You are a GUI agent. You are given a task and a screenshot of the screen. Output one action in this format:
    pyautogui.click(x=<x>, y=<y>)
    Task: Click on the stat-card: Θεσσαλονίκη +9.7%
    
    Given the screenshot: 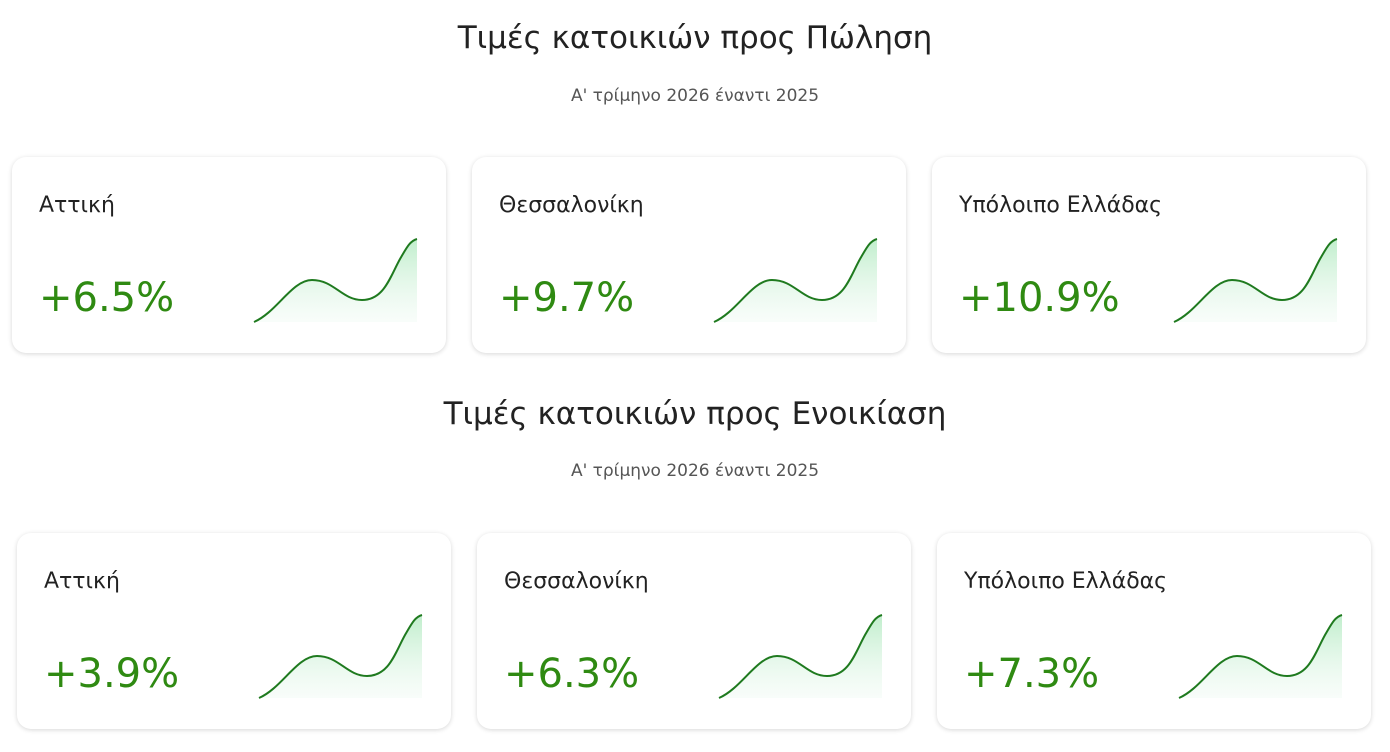 What is the action you would take?
    pyautogui.click(x=689, y=255)
    